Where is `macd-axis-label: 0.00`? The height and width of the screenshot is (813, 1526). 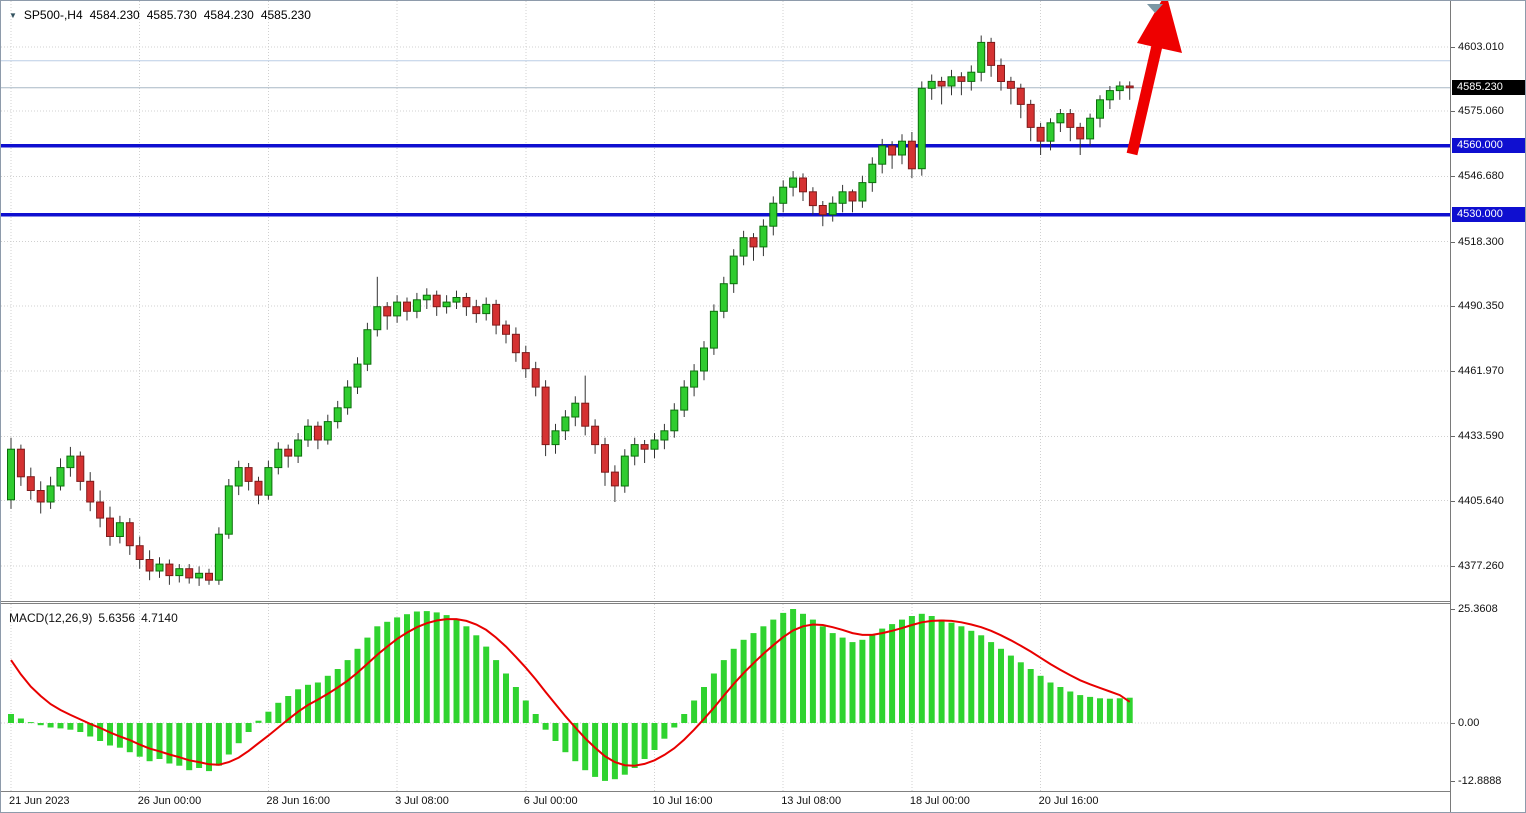
macd-axis-label: 0.00 is located at coordinates (1469, 723).